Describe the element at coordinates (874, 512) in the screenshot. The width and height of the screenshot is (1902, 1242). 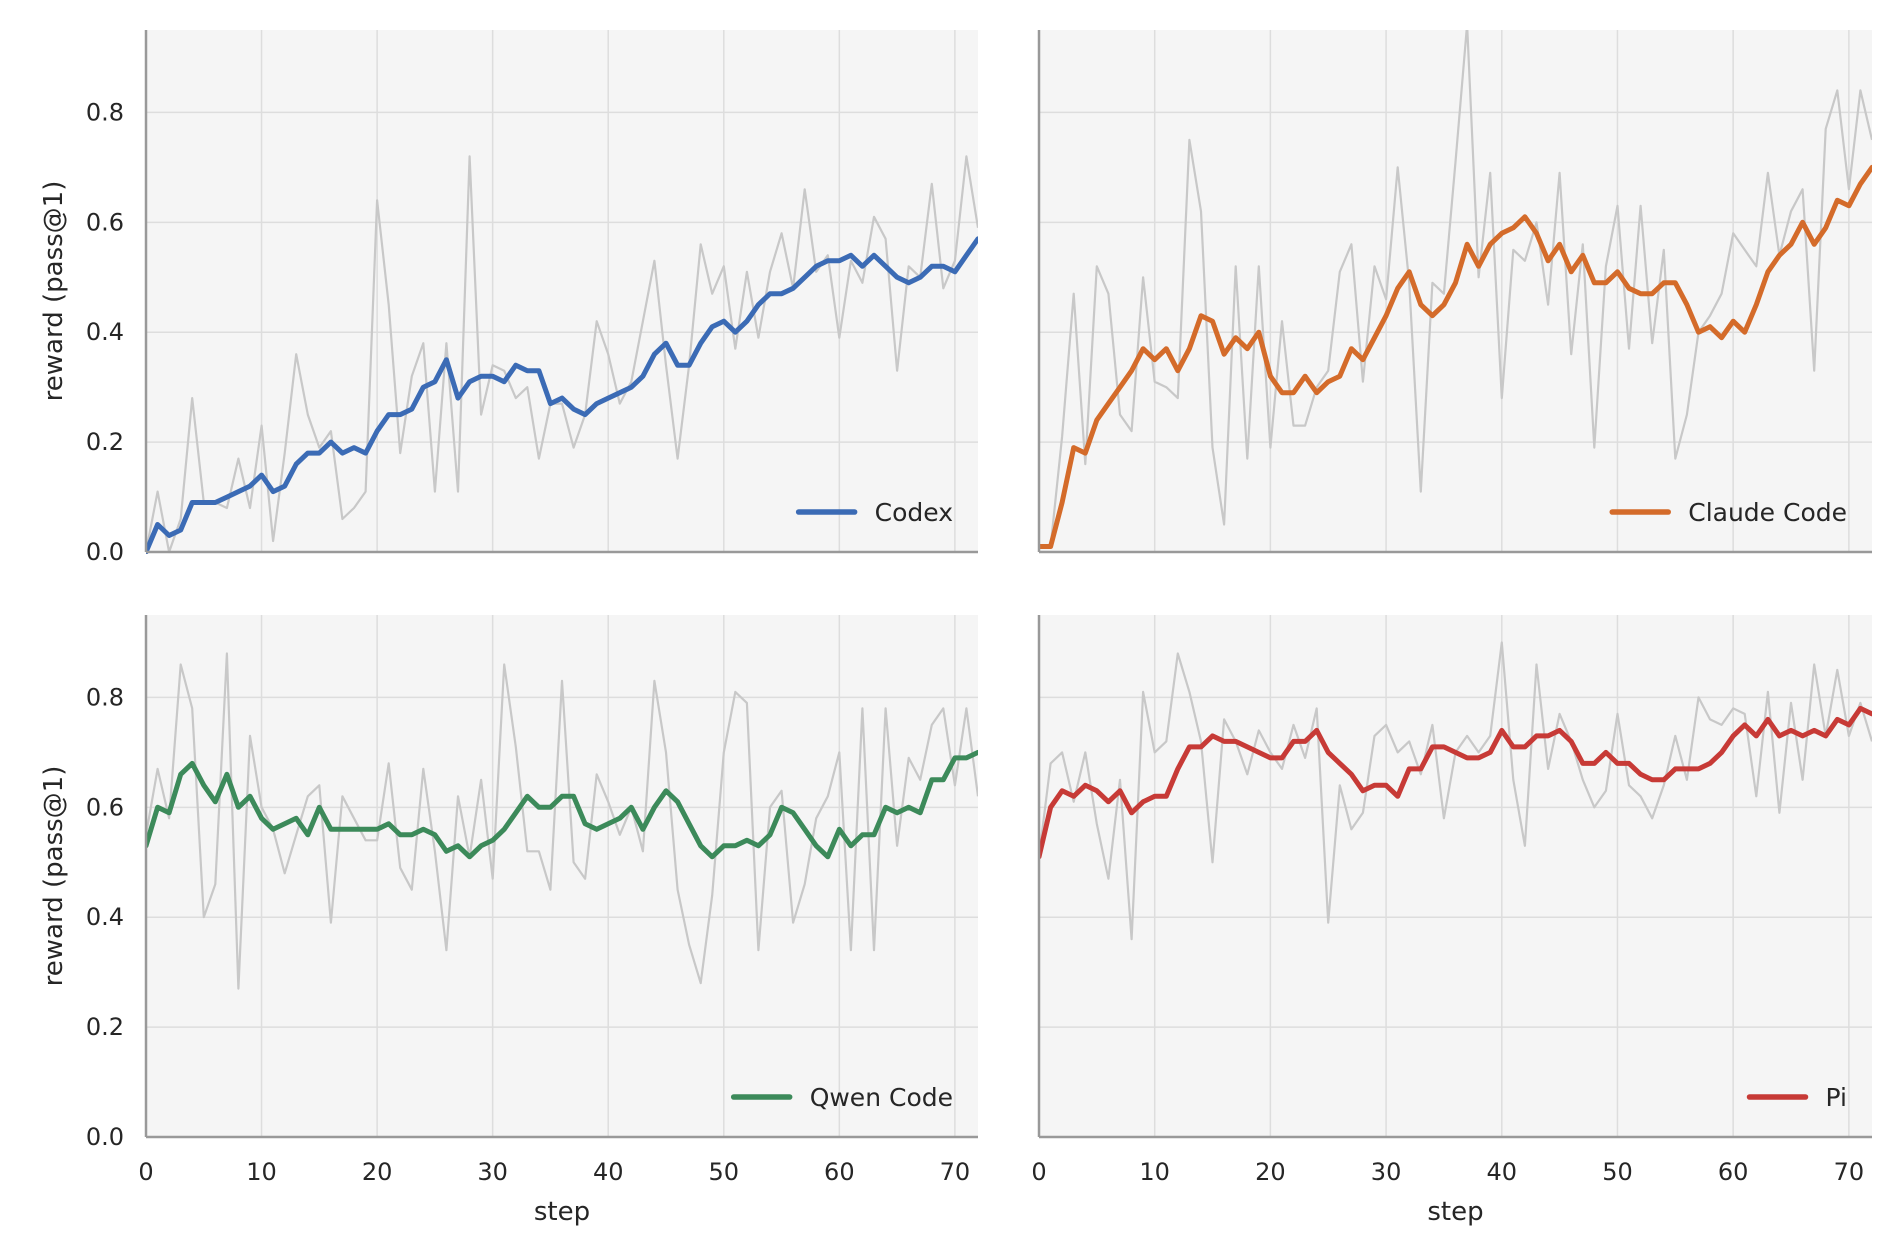
I see `legend: Codex` at that location.